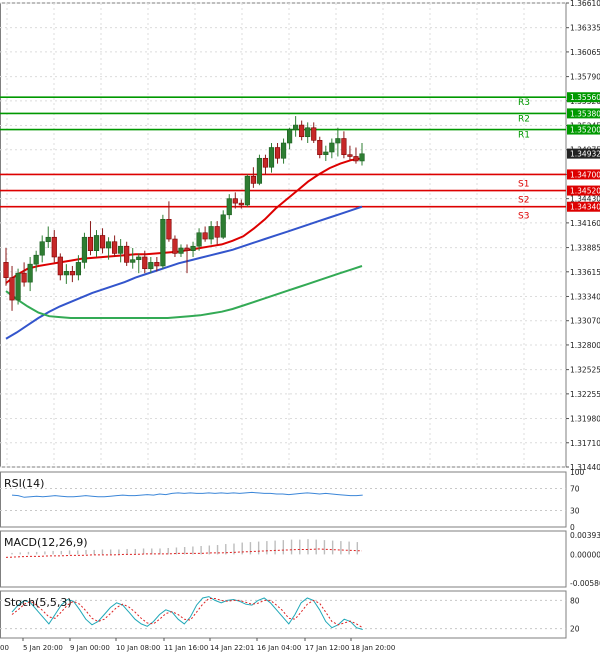 The width and height of the screenshot is (600, 656). What do you see at coordinates (232, 648) in the screenshot?
I see `x-label-4: 14 Jan 22:01` at bounding box center [232, 648].